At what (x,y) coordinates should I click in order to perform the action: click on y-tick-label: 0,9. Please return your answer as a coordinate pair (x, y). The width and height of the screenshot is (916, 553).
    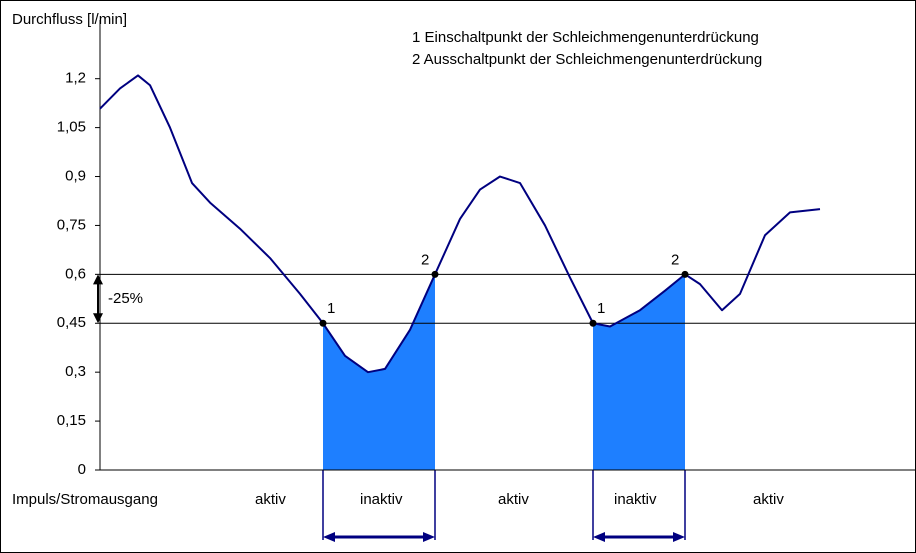
    Looking at the image, I should click on (75, 175).